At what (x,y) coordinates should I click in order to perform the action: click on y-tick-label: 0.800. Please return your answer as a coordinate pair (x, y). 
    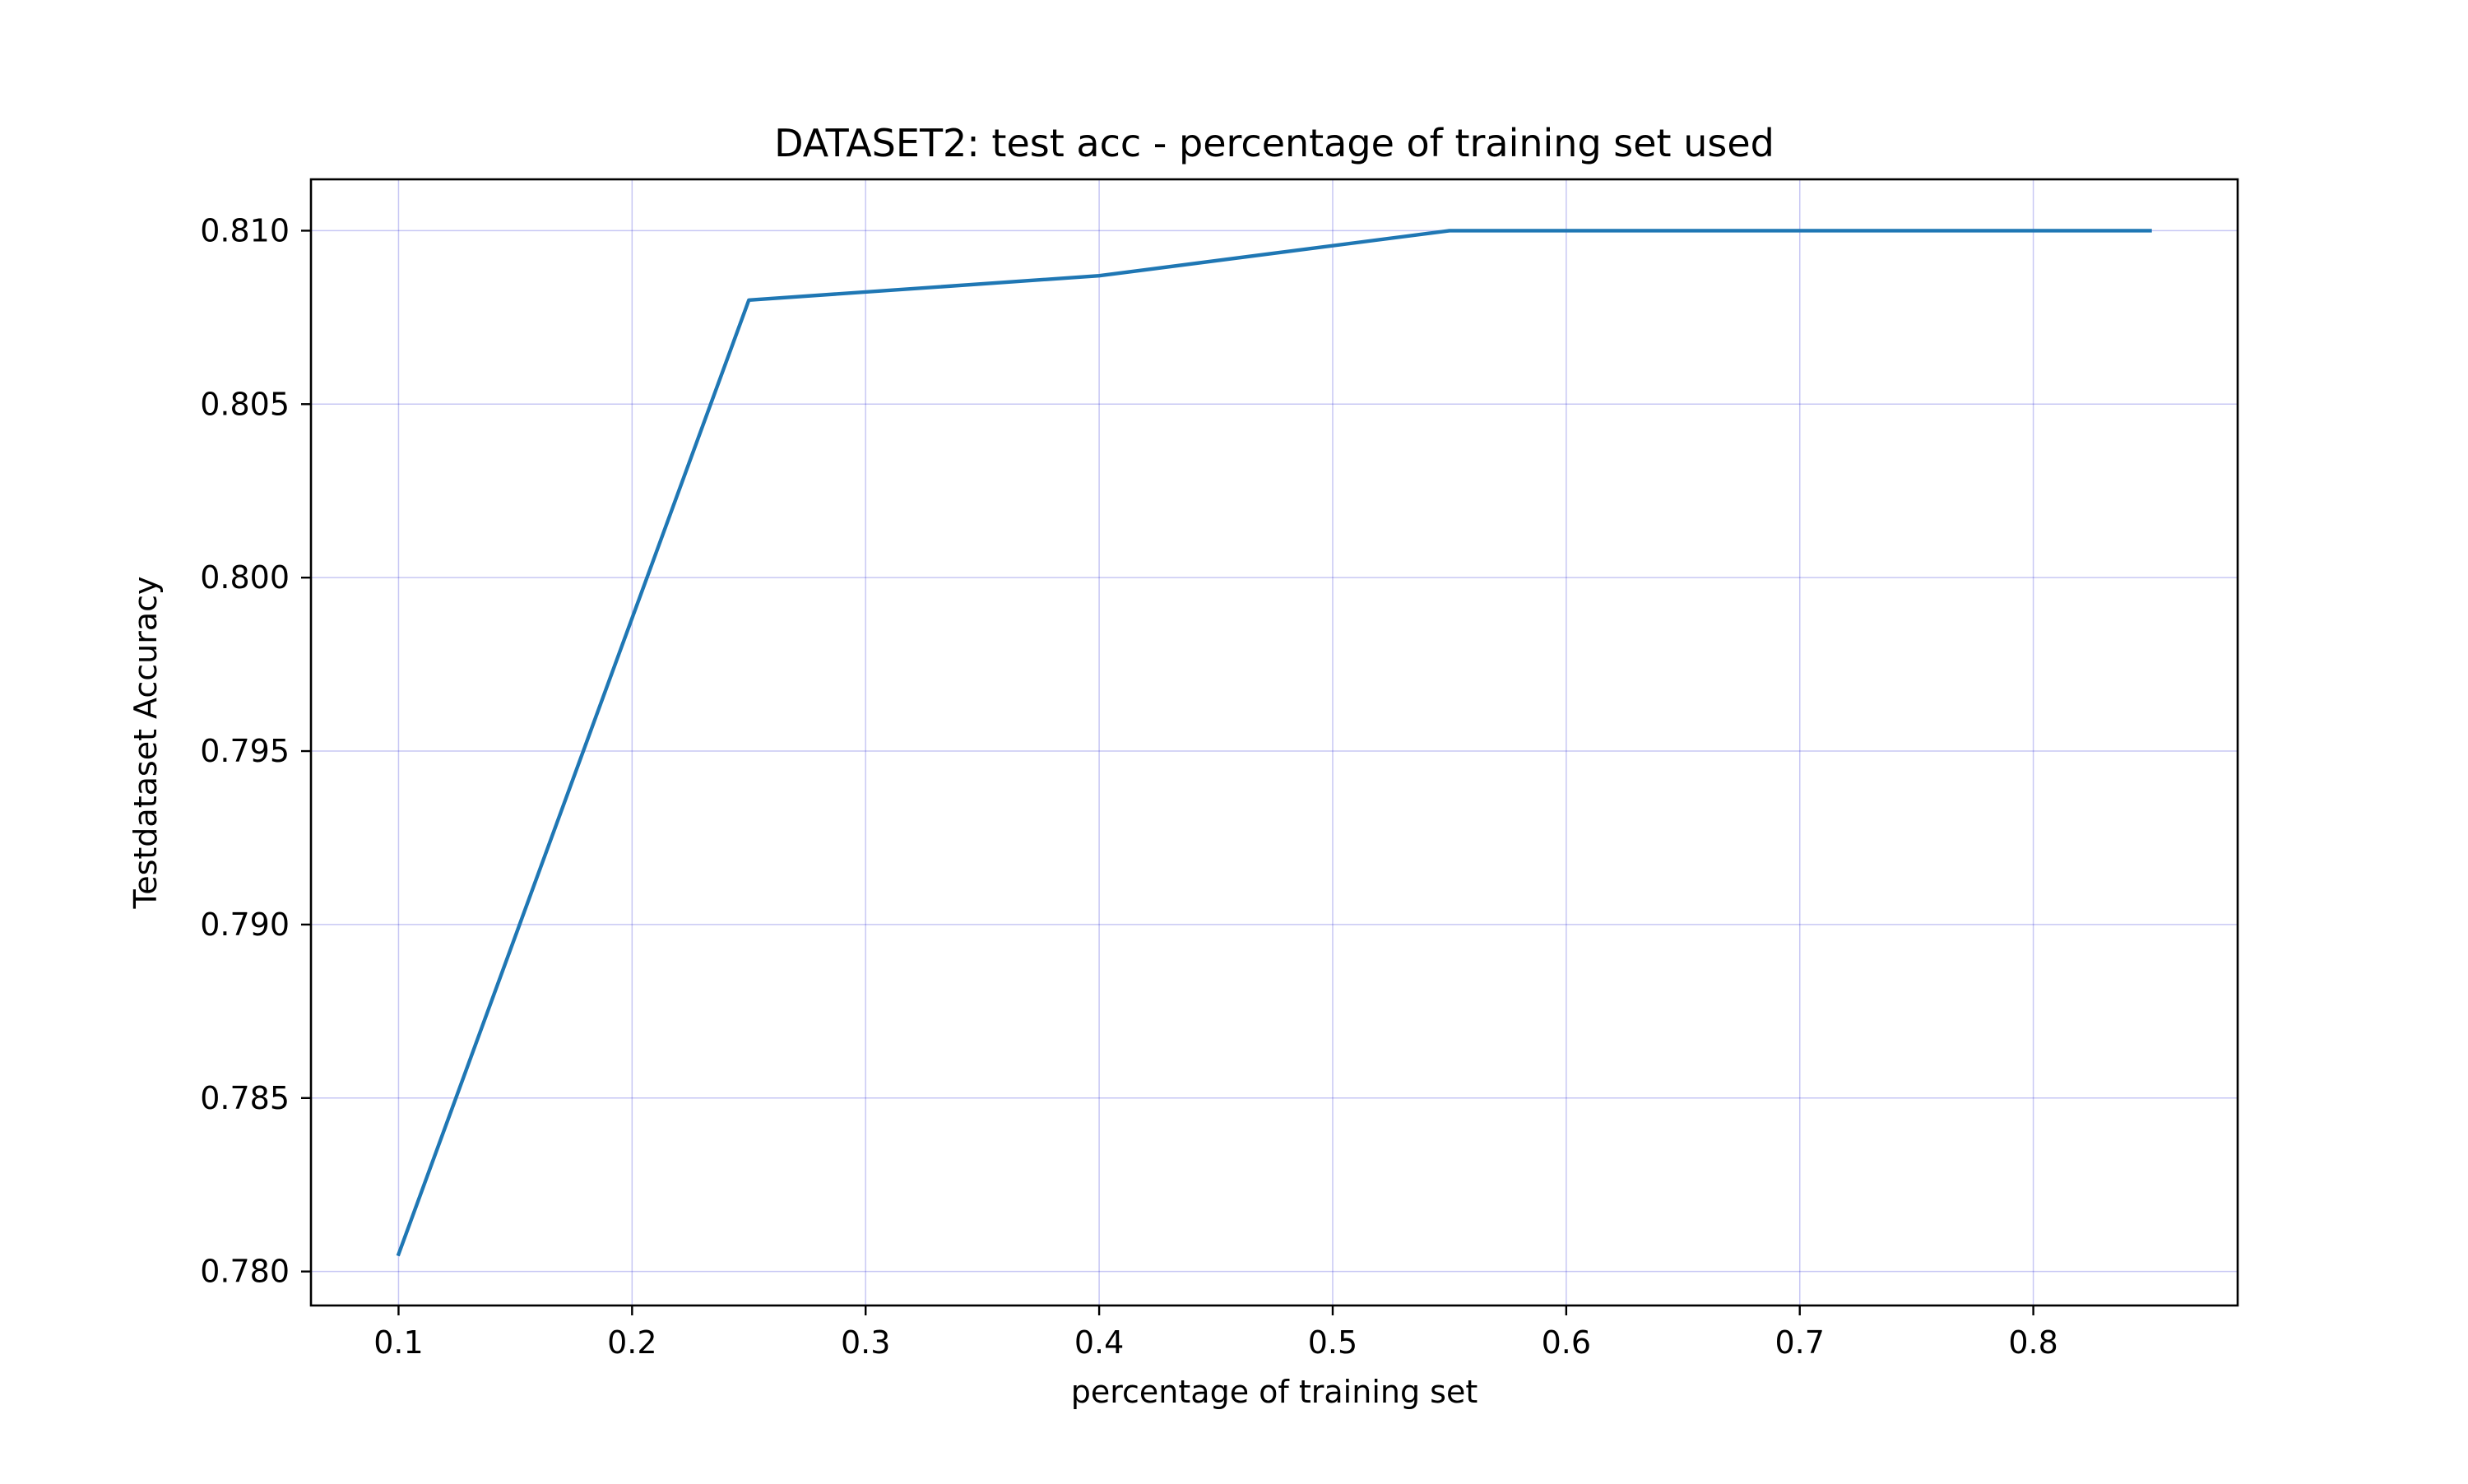
    Looking at the image, I should click on (245, 577).